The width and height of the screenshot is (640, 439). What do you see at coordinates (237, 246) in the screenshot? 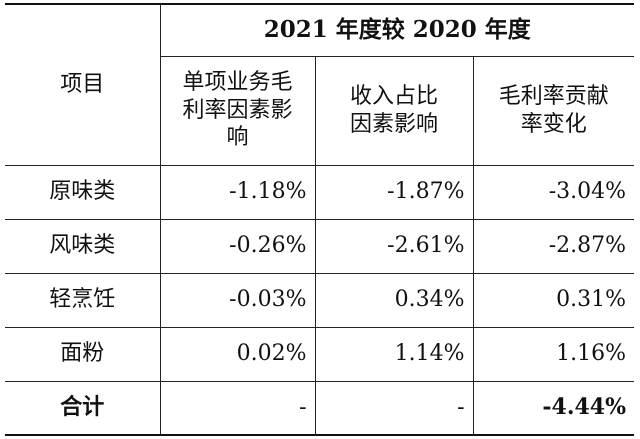
I see `cell-single-margin: -0.26%` at bounding box center [237, 246].